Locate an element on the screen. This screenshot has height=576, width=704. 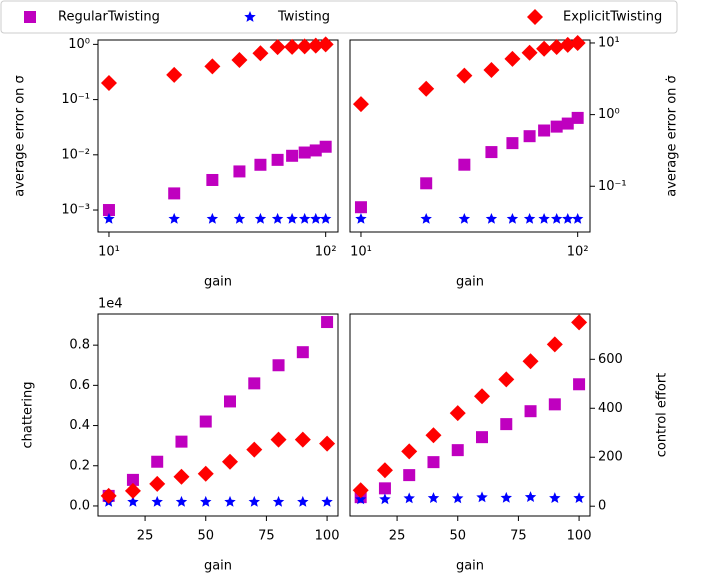
y-tick-label: 10⁻³ is located at coordinates (75, 210).